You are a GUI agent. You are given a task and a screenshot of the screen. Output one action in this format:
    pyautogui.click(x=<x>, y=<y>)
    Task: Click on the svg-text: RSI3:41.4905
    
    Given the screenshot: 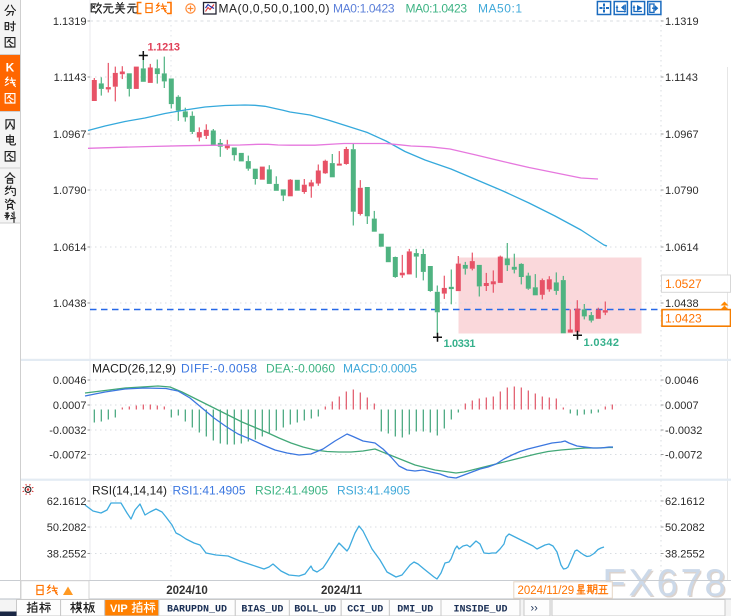 What is the action you would take?
    pyautogui.click(x=373, y=491)
    